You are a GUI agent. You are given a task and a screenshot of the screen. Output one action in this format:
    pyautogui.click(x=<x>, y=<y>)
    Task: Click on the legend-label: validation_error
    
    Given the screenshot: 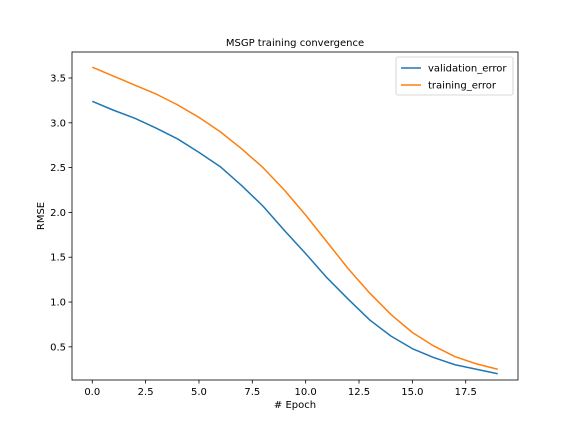 What is the action you would take?
    pyautogui.click(x=467, y=69)
    